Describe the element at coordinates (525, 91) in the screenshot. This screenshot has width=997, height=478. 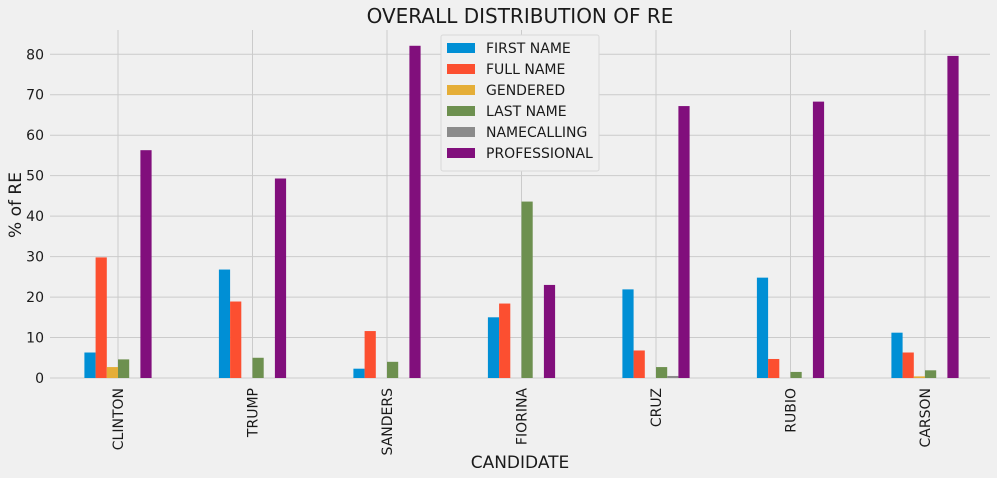
I see `legend-label: GENDERED` at that location.